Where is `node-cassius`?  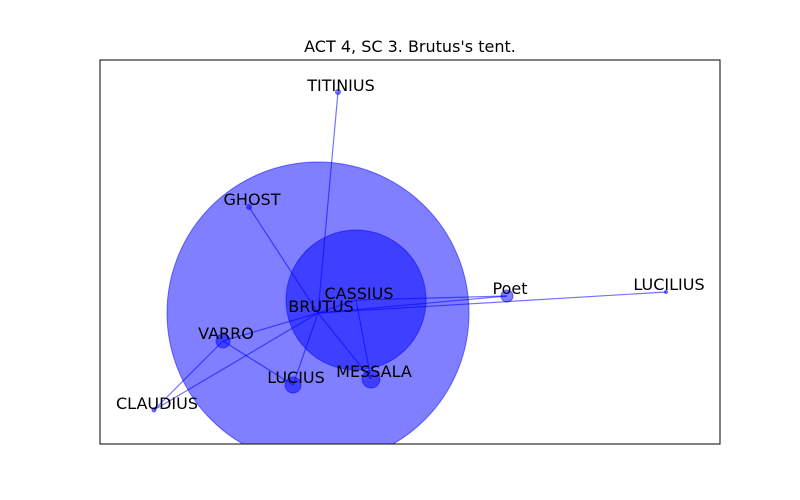 node-cassius is located at coordinates (356, 300).